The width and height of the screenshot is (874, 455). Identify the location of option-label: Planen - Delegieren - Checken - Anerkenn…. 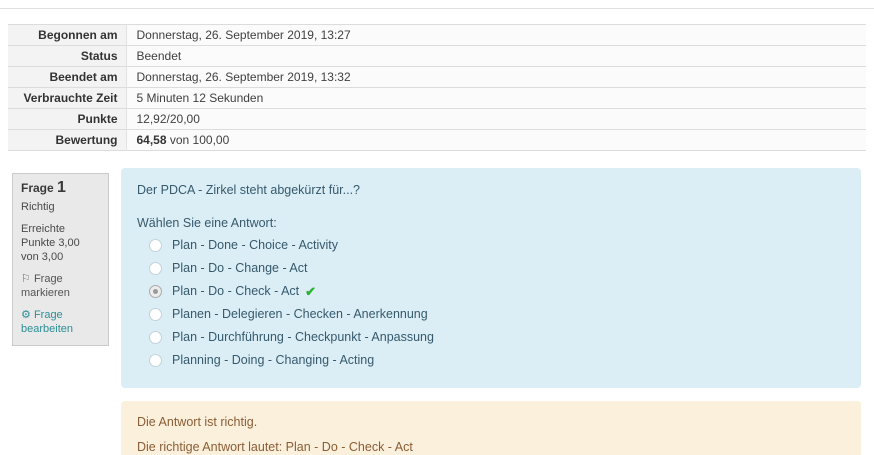
(300, 314).